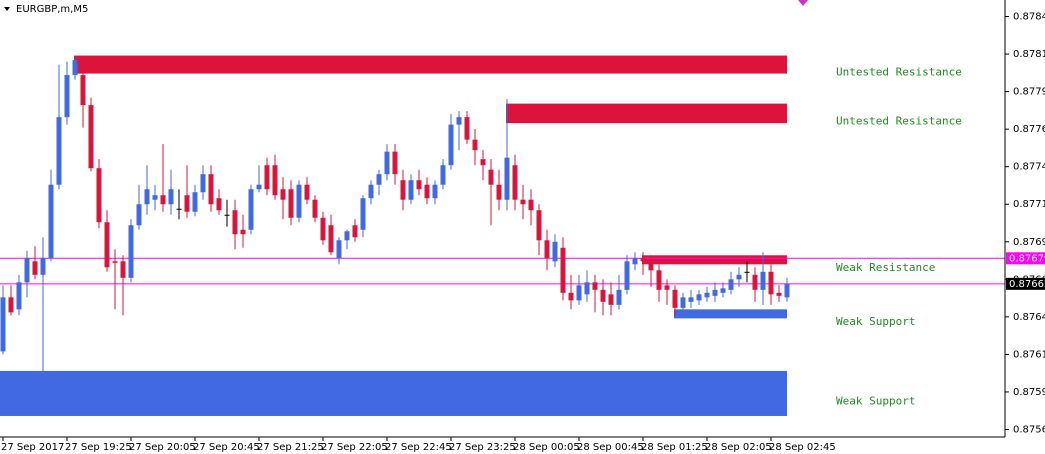 Image resolution: width=1045 pixels, height=454 pixels. Describe the element at coordinates (226, 447) in the screenshot. I see `x-tick-label: 27 Sep 20:45` at that location.